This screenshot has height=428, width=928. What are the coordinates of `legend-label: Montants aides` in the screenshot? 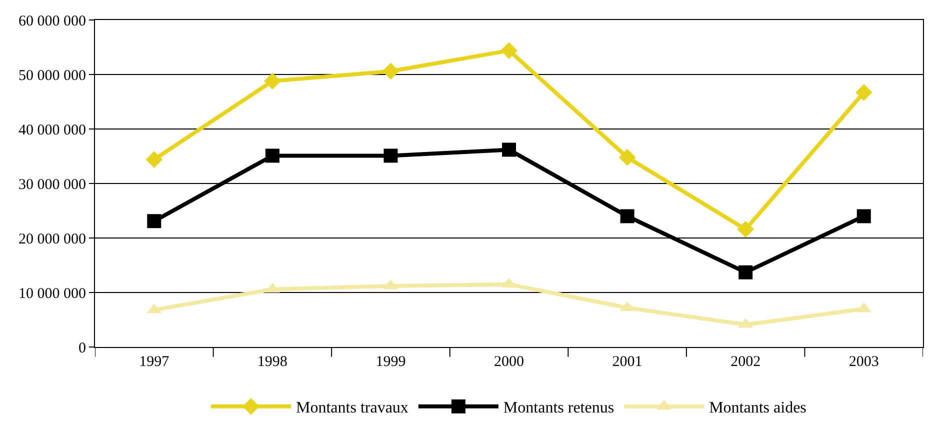 It's located at (757, 408).